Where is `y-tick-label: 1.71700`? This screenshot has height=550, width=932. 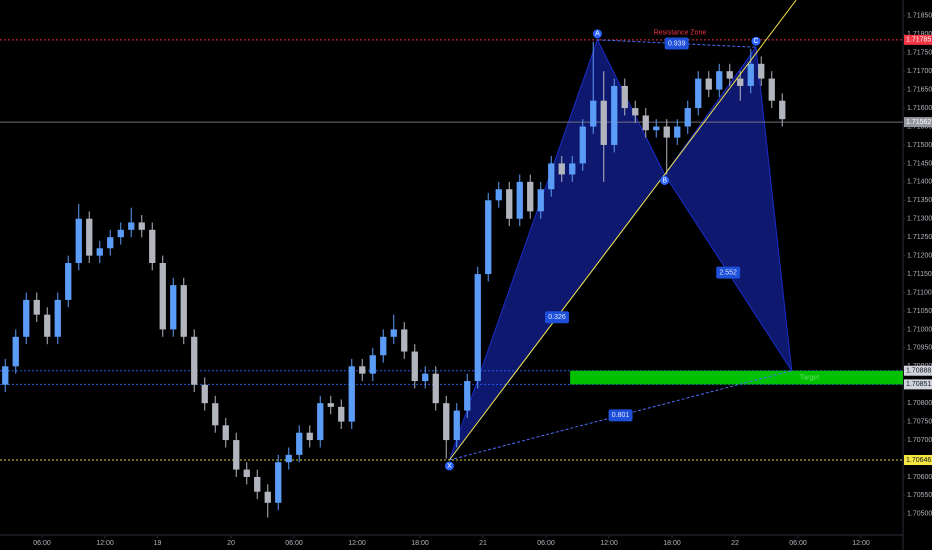 y-tick-label: 1.71700 is located at coordinates (919, 71).